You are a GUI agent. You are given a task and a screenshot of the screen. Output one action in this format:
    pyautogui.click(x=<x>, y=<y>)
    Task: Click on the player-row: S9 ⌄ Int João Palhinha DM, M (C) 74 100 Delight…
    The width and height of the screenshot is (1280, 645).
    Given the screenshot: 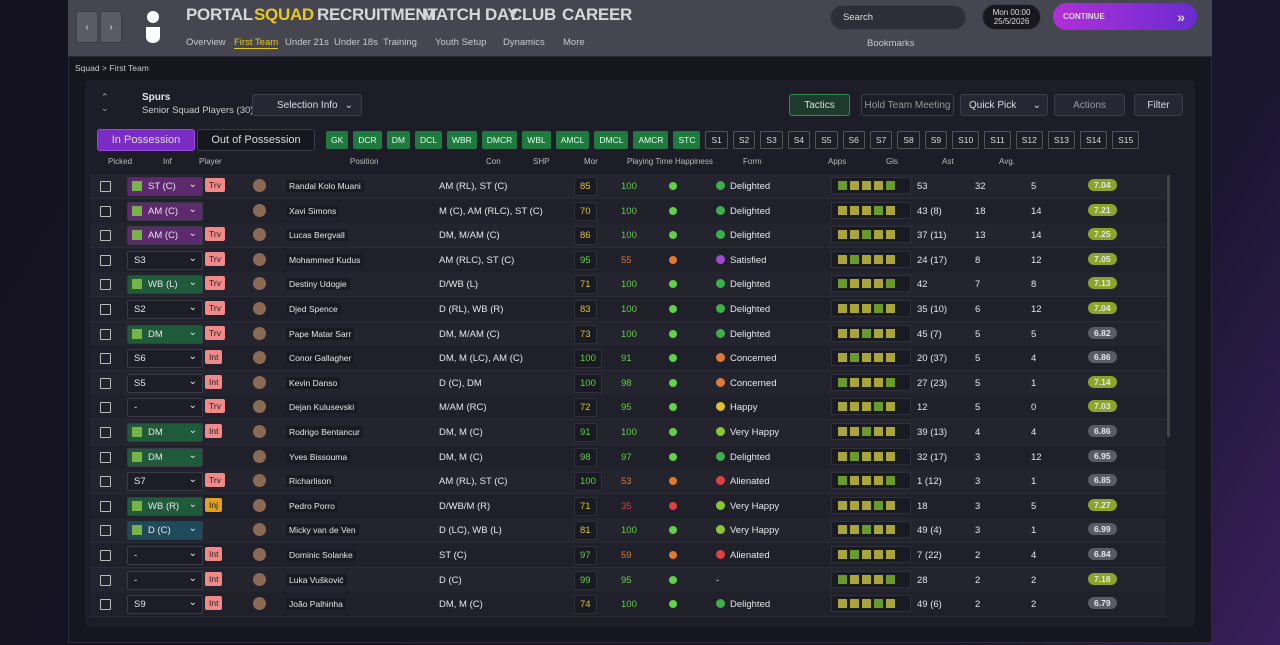 What is the action you would take?
    pyautogui.click(x=628, y=605)
    